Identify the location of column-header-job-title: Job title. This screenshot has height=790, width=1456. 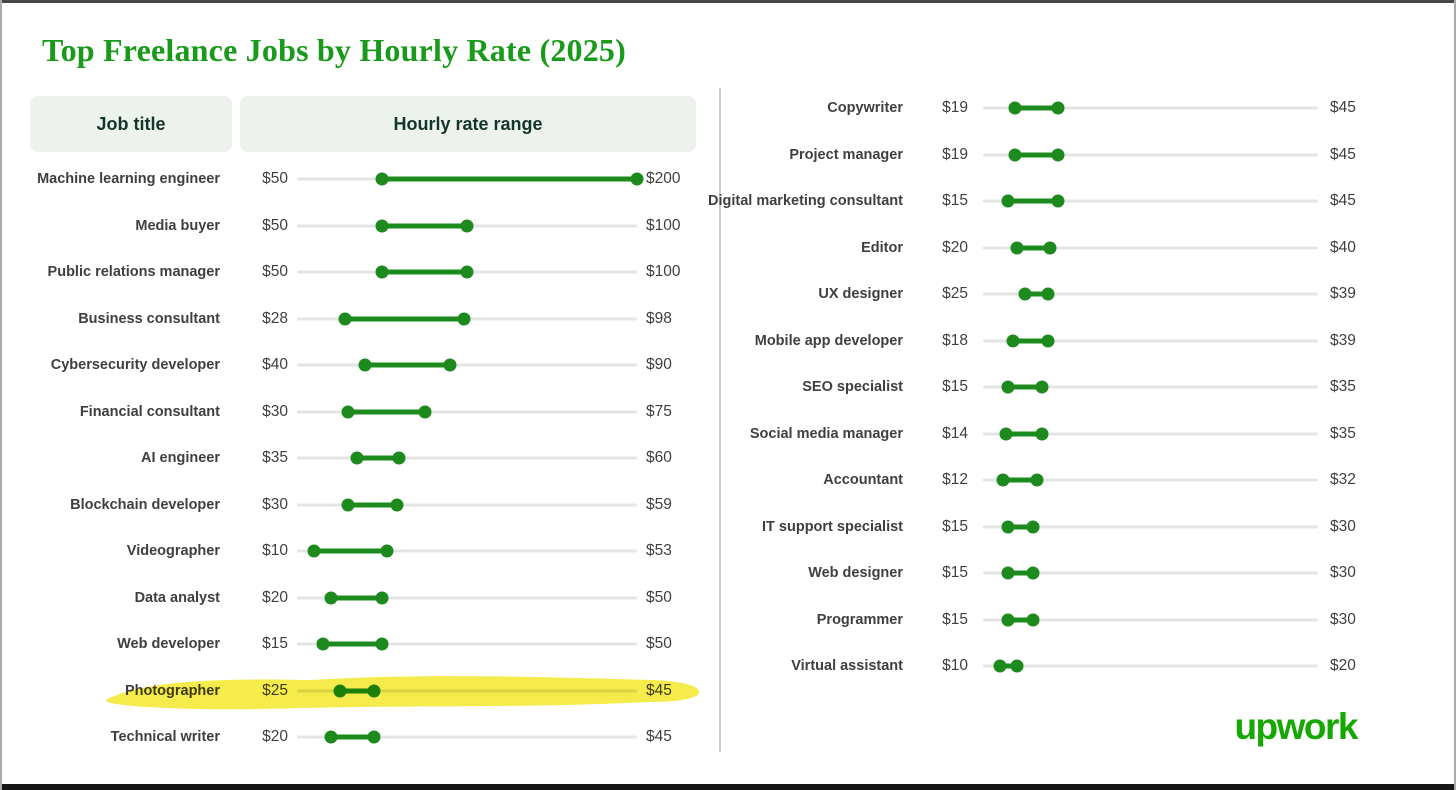
(131, 124).